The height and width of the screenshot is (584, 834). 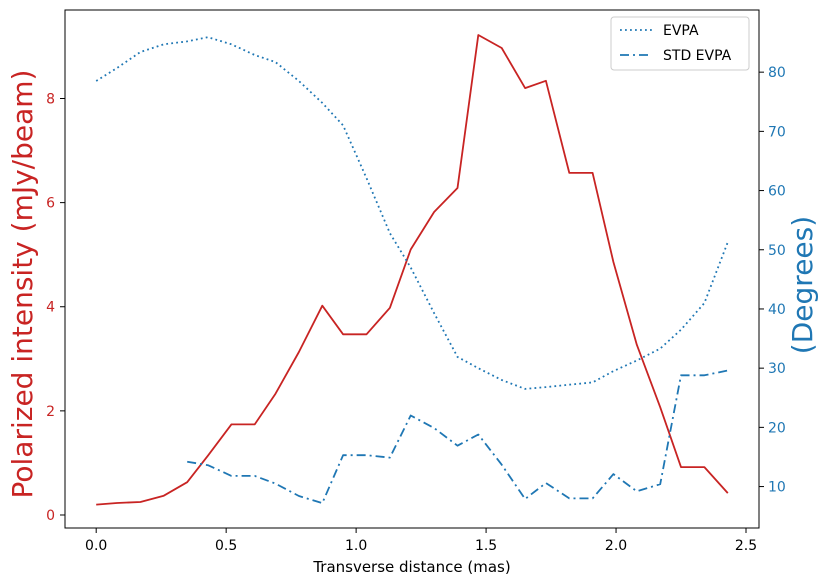 What do you see at coordinates (681, 31) in the screenshot?
I see `legend-label-evpa: EVPA` at bounding box center [681, 31].